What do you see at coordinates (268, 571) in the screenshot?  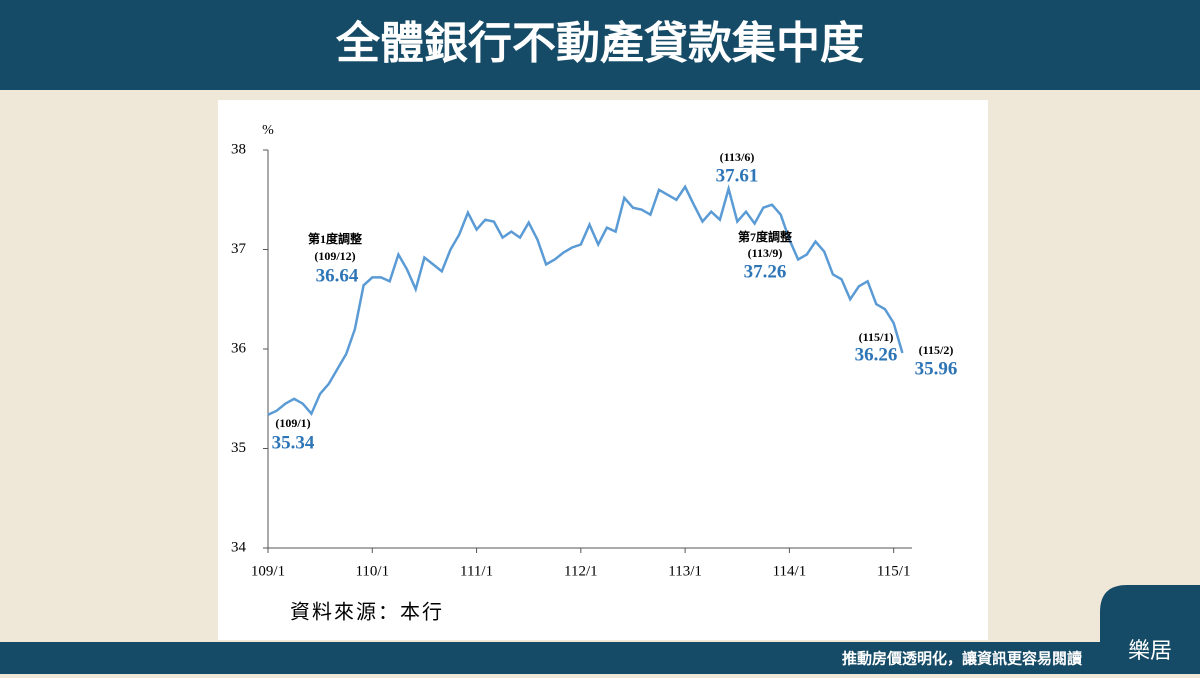 I see `x-tick-label: 109/1` at bounding box center [268, 571].